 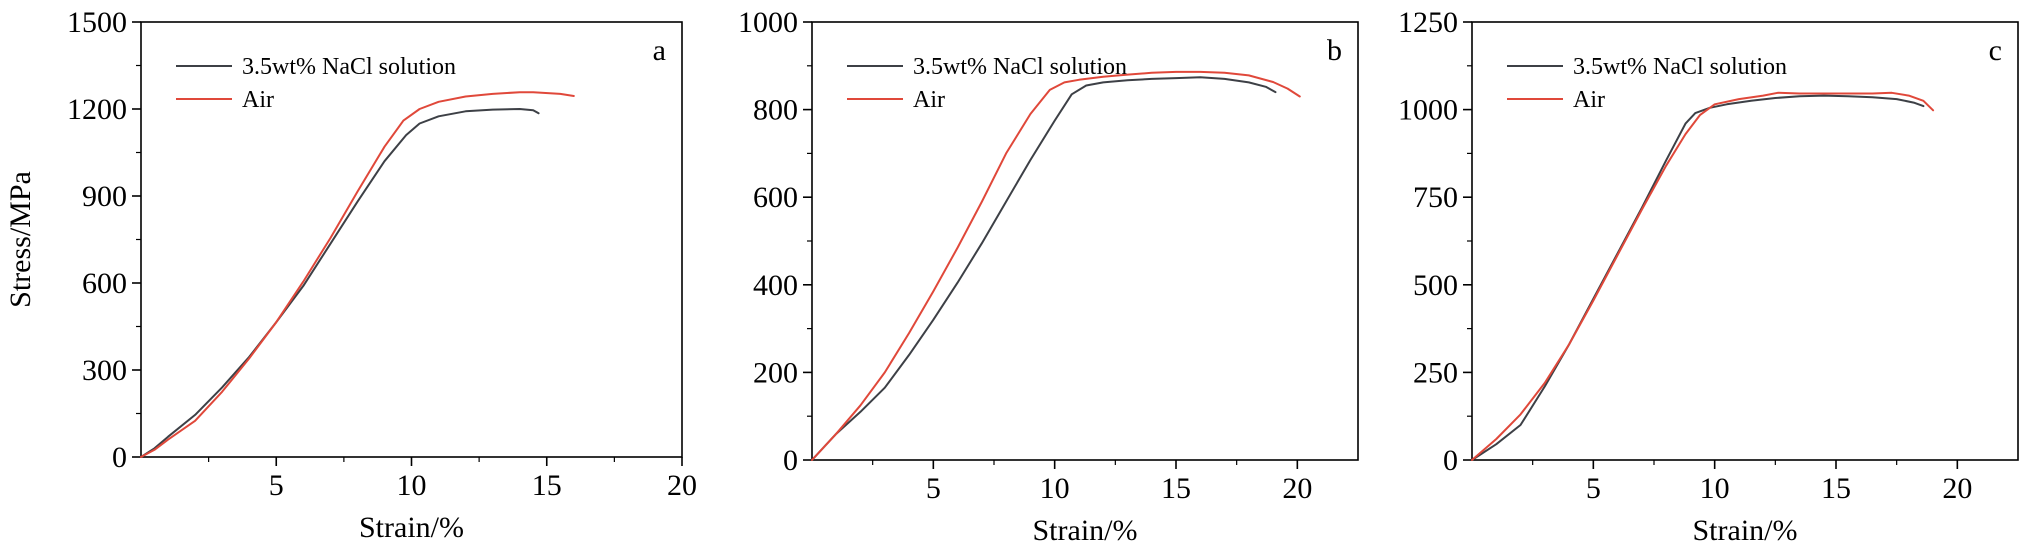 What do you see at coordinates (775, 372) in the screenshot?
I see `y-tick-label: 200` at bounding box center [775, 372].